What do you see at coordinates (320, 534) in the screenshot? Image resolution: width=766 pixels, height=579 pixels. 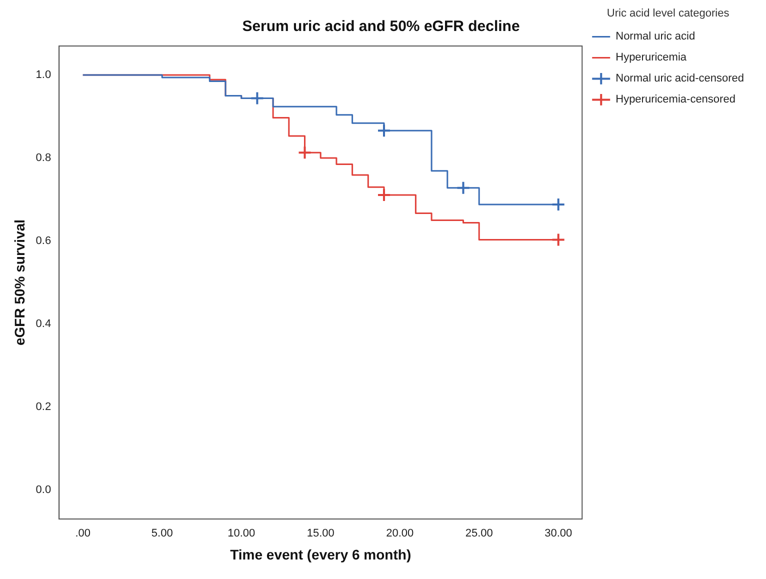 I see `x-tick-label: 15.00` at bounding box center [320, 534].